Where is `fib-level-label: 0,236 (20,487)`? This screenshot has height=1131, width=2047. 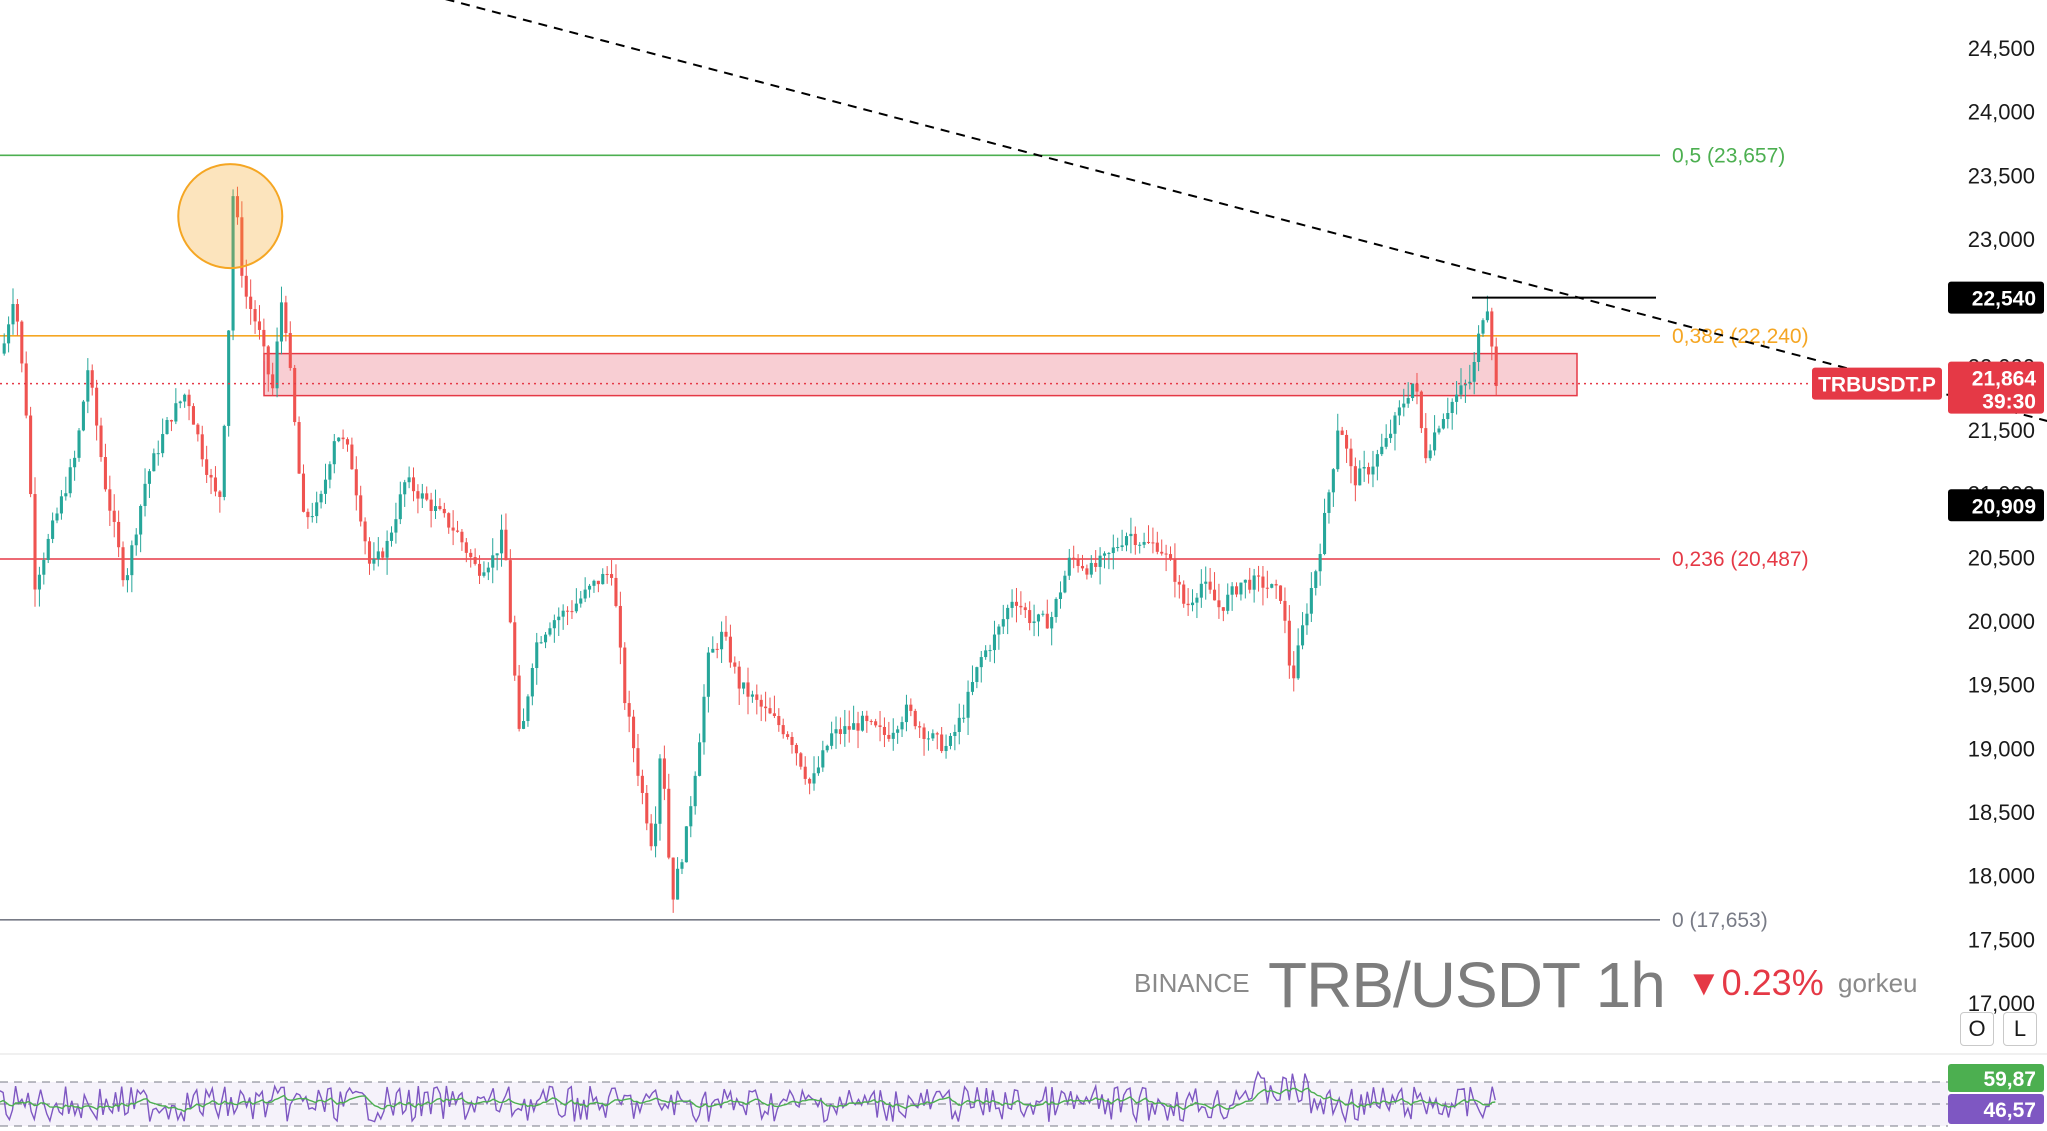 fib-level-label: 0,236 (20,487) is located at coordinates (1740, 559).